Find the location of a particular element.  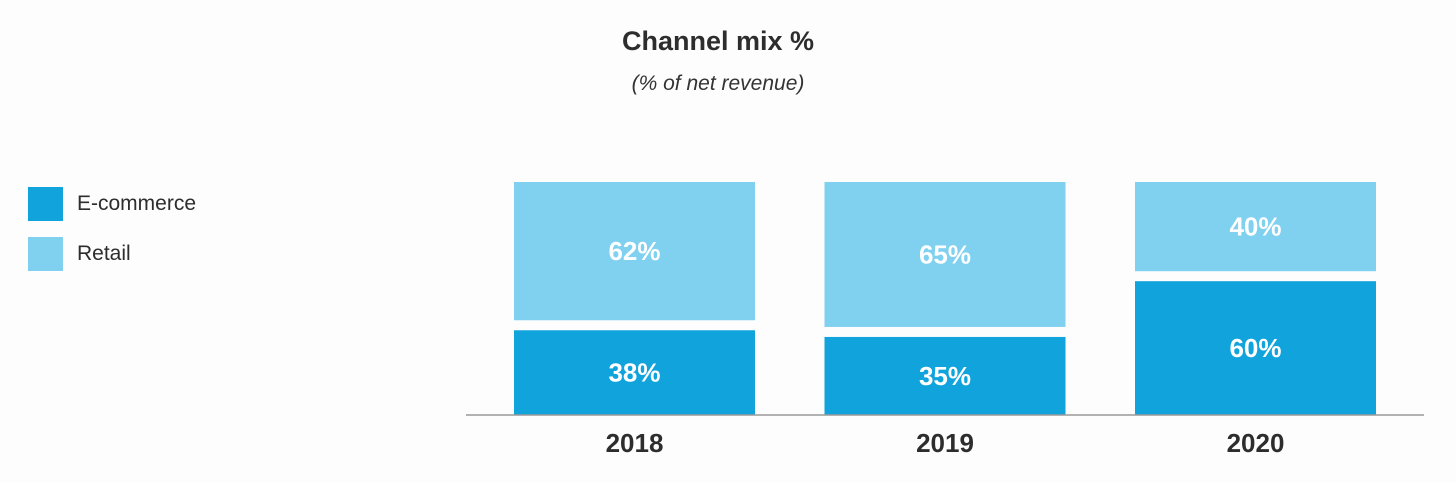

legend-label-e-commerce: E-commerce is located at coordinates (137, 203).